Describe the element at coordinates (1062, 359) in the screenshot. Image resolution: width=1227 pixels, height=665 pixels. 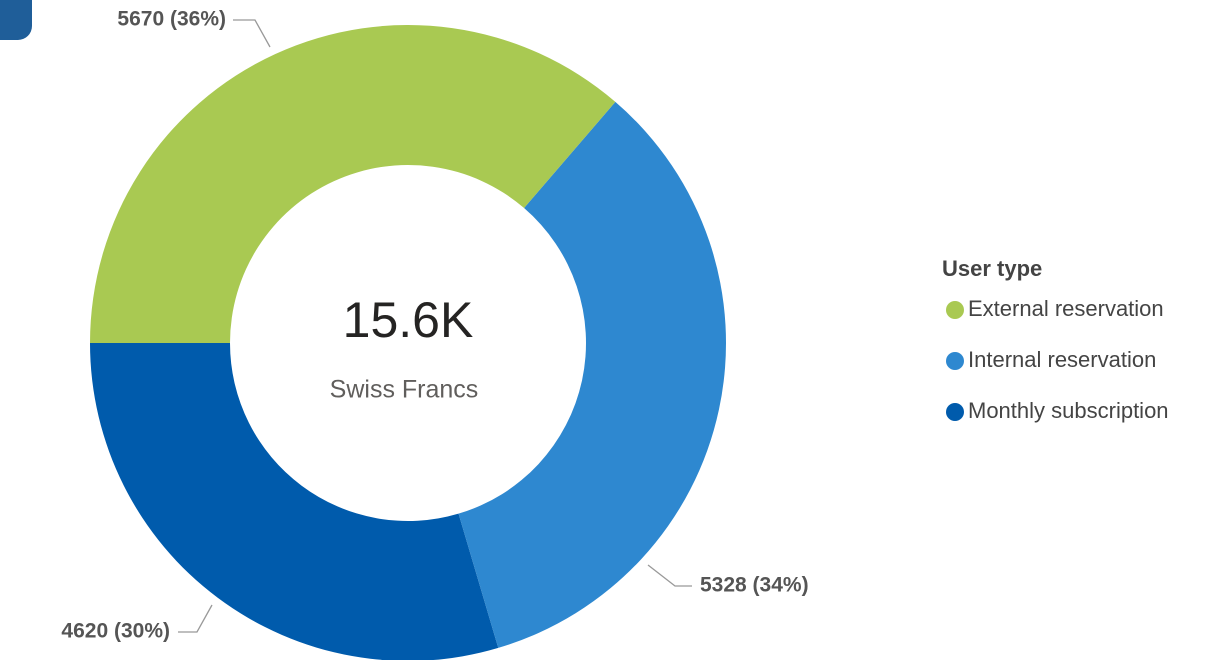
I see `legend-label: Internal reservation` at that location.